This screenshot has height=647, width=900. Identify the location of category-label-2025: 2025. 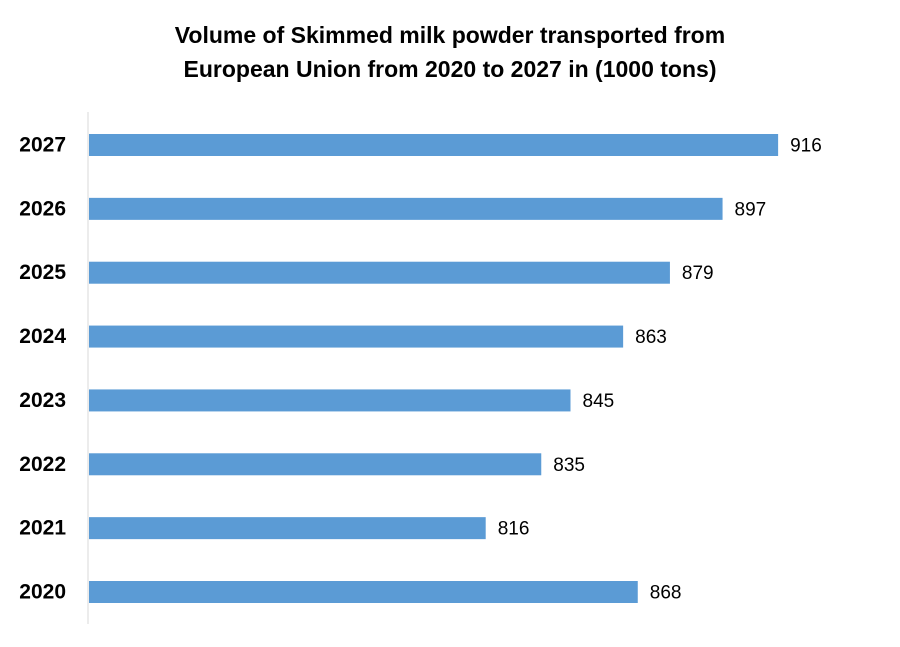
(42, 272).